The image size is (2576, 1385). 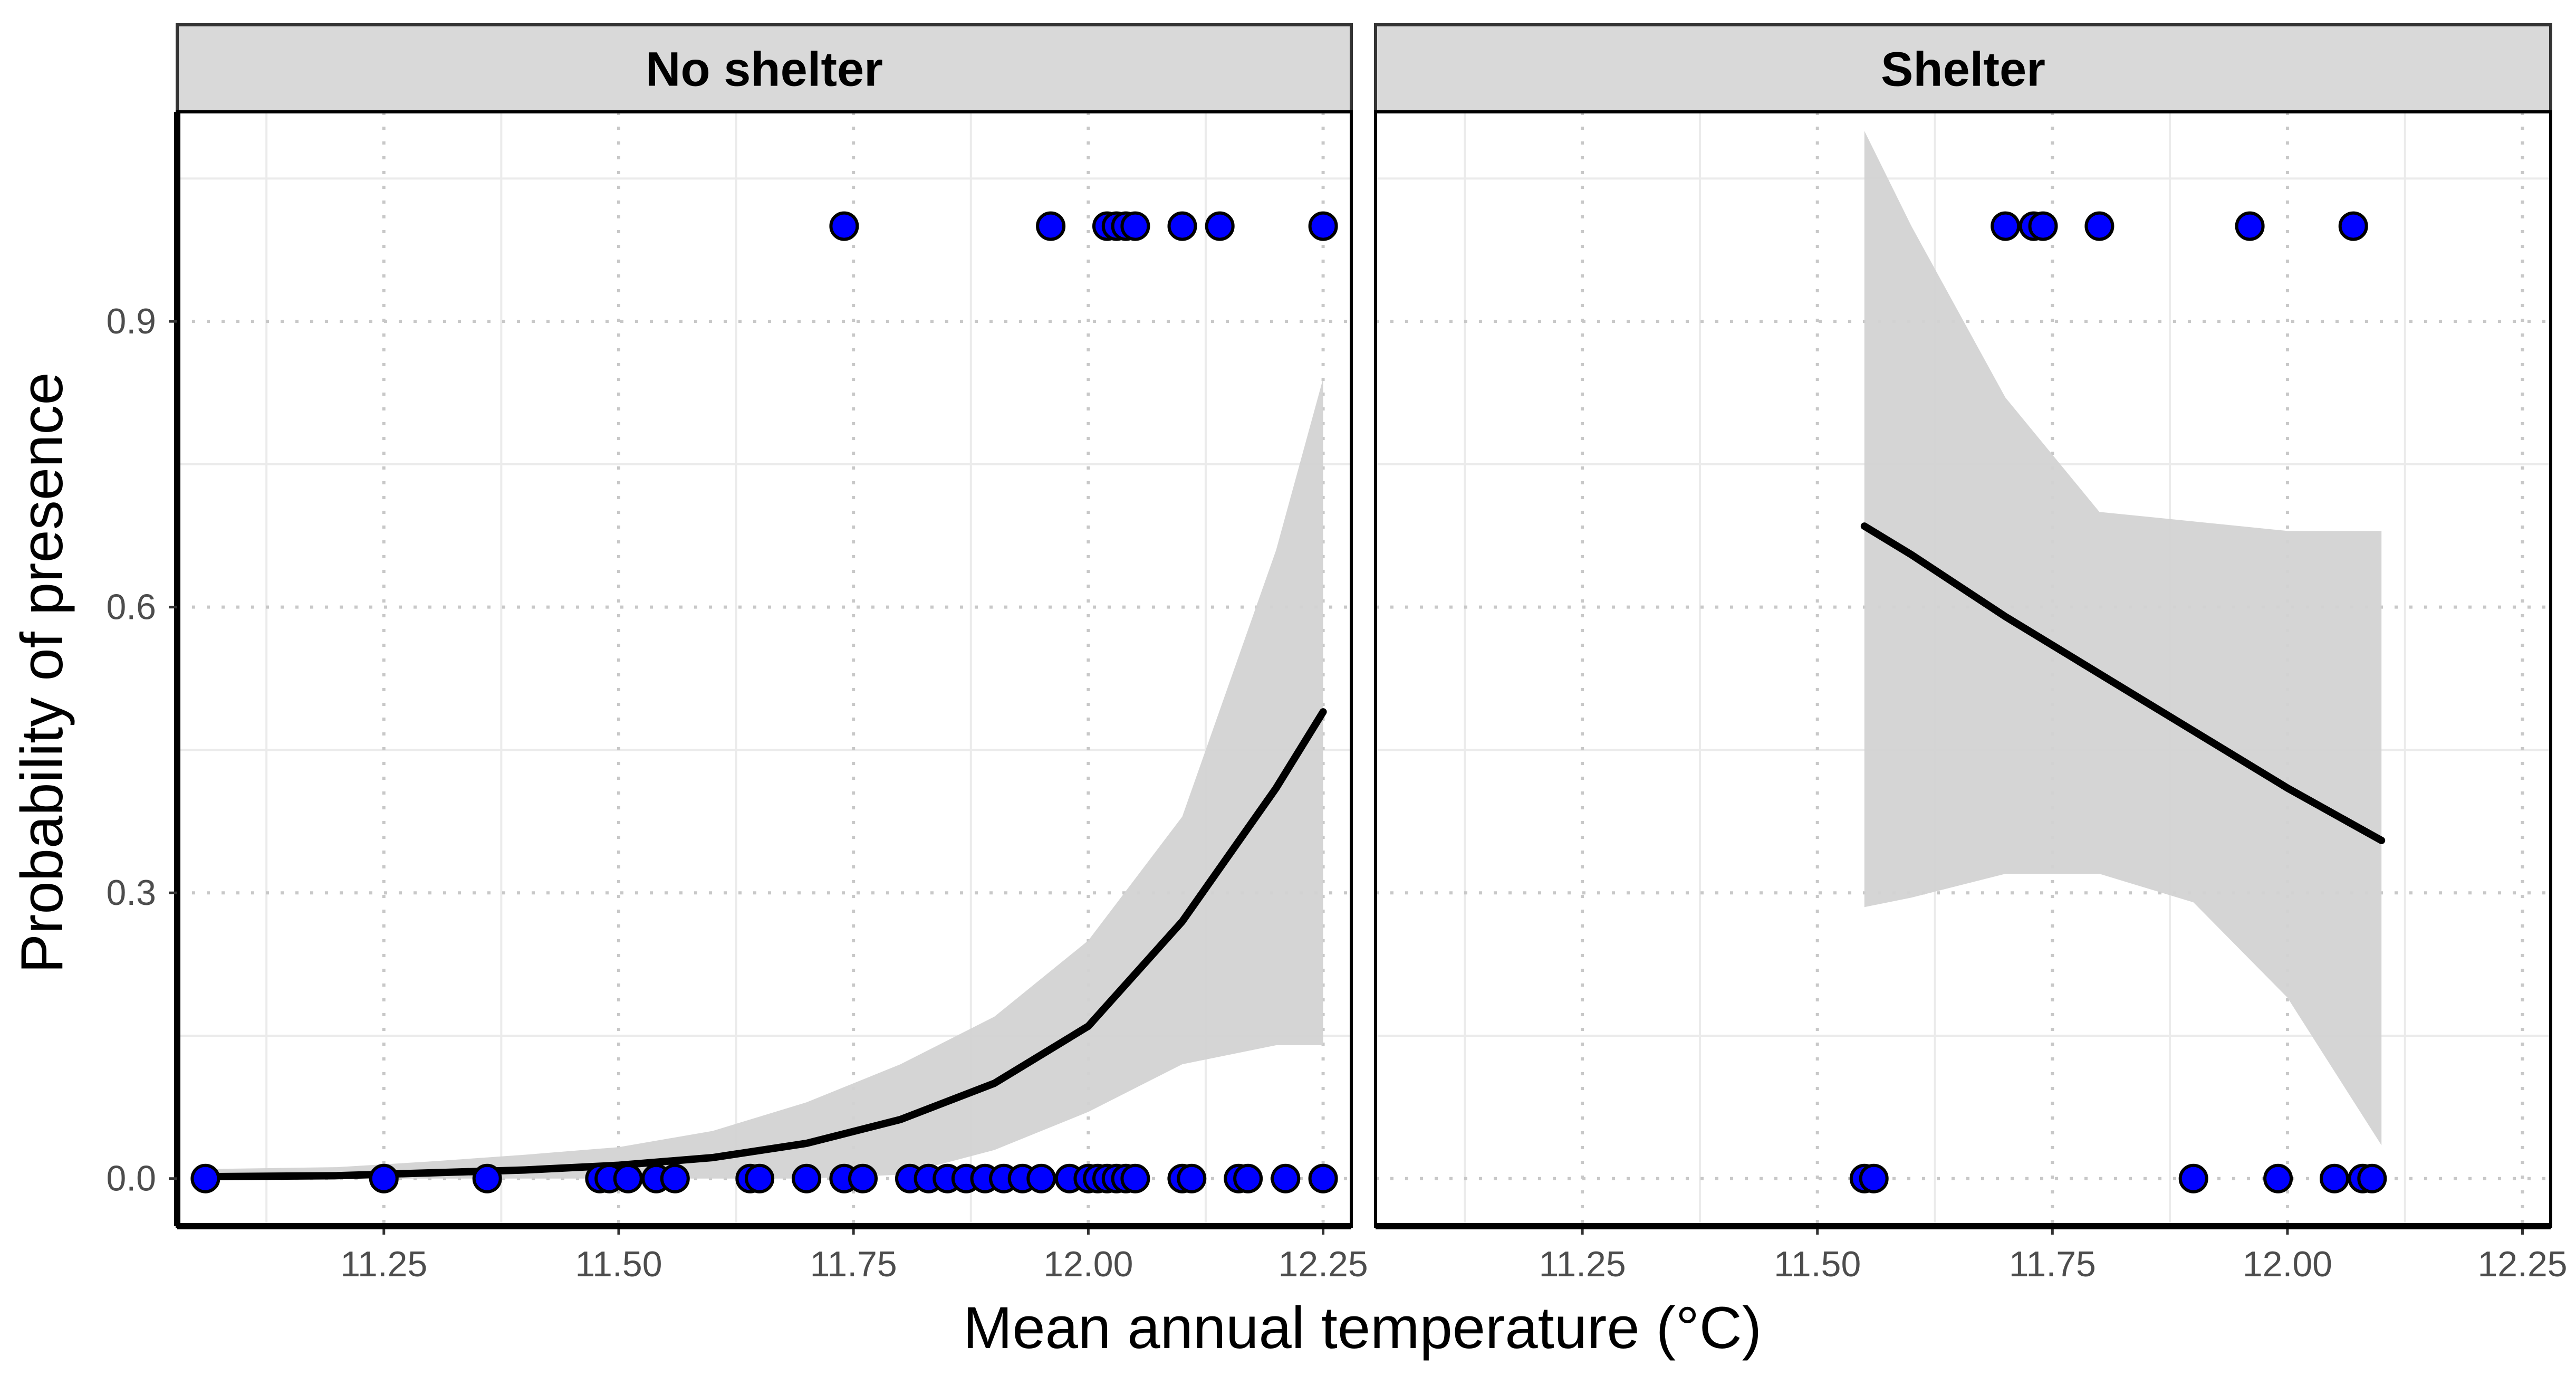 What do you see at coordinates (131, 893) in the screenshot?
I see `y-tick-label: 0.3` at bounding box center [131, 893].